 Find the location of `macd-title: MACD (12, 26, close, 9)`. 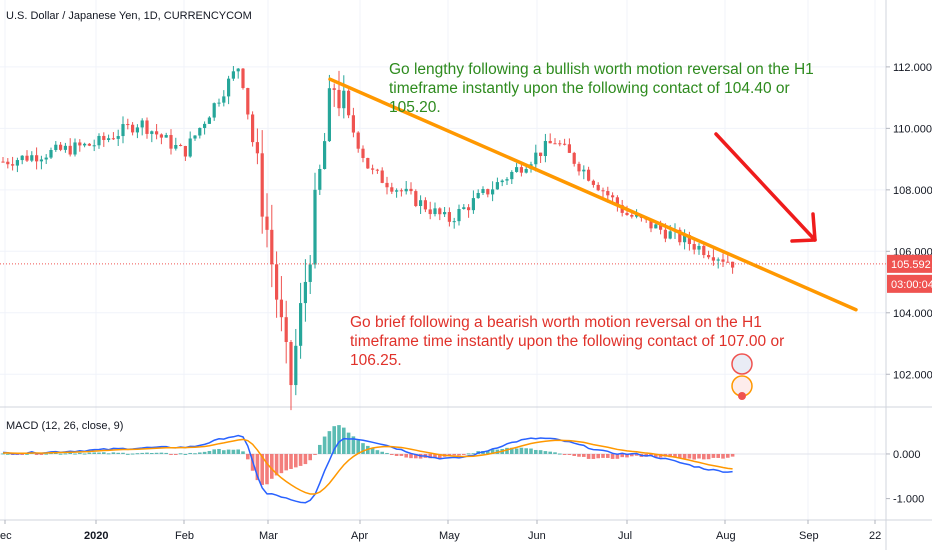

macd-title: MACD (12, 26, close, 9) is located at coordinates (65, 426).